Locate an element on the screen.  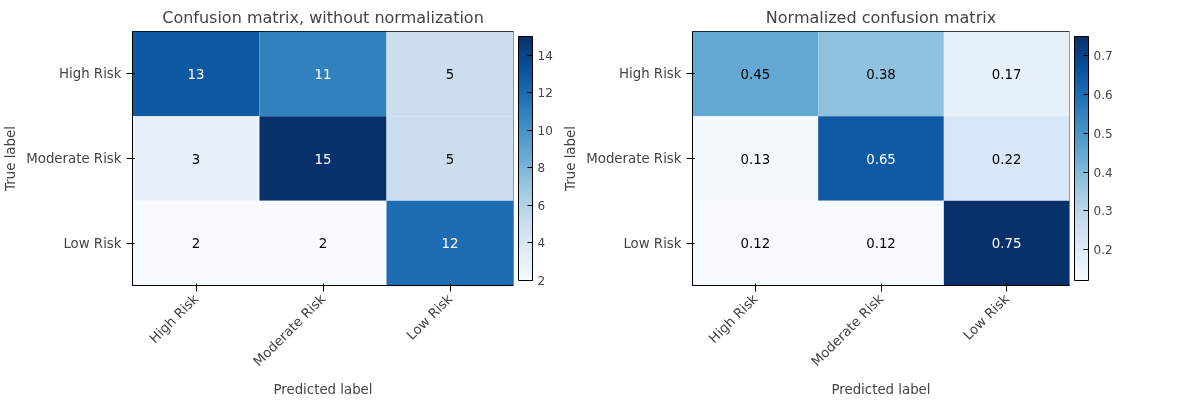
color-bar-label: 4 is located at coordinates (541, 243).